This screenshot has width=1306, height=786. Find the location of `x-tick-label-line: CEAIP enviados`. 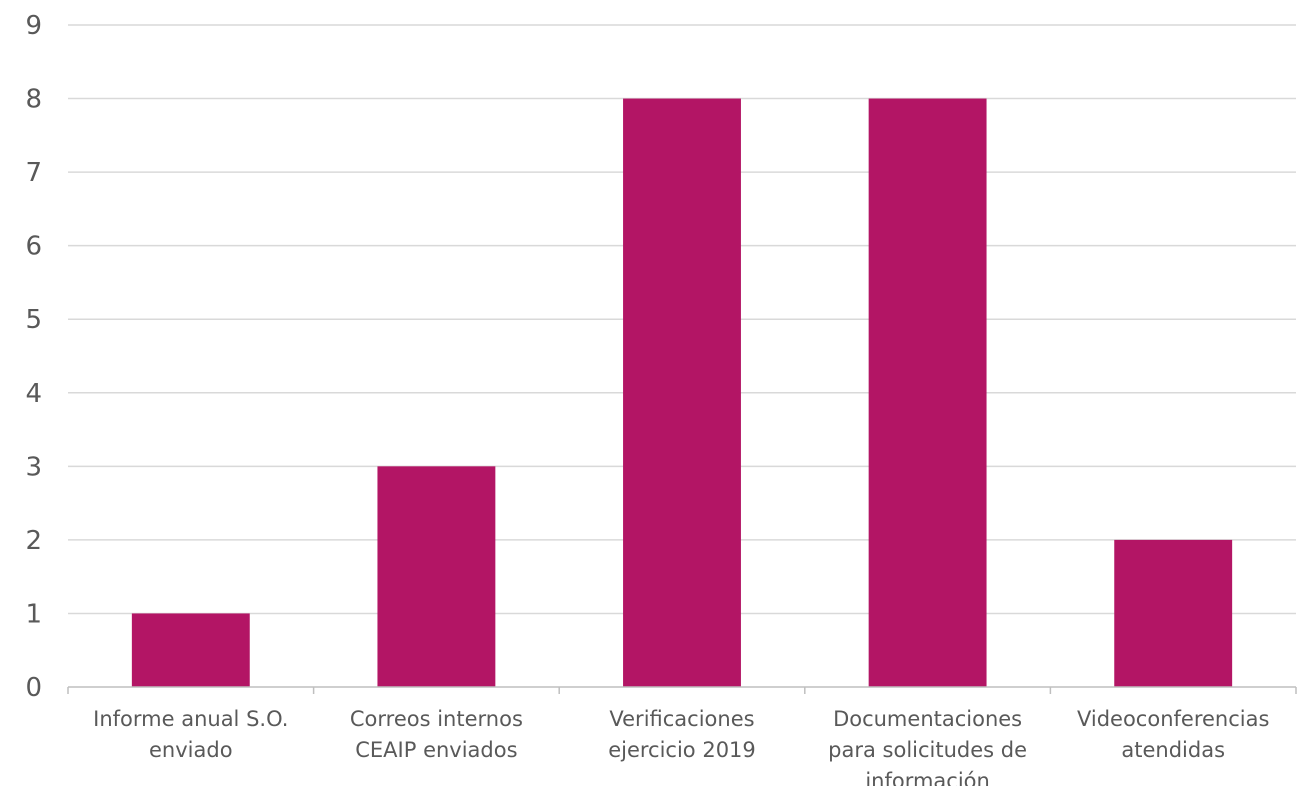

x-tick-label-line: CEAIP enviados is located at coordinates (436, 750).